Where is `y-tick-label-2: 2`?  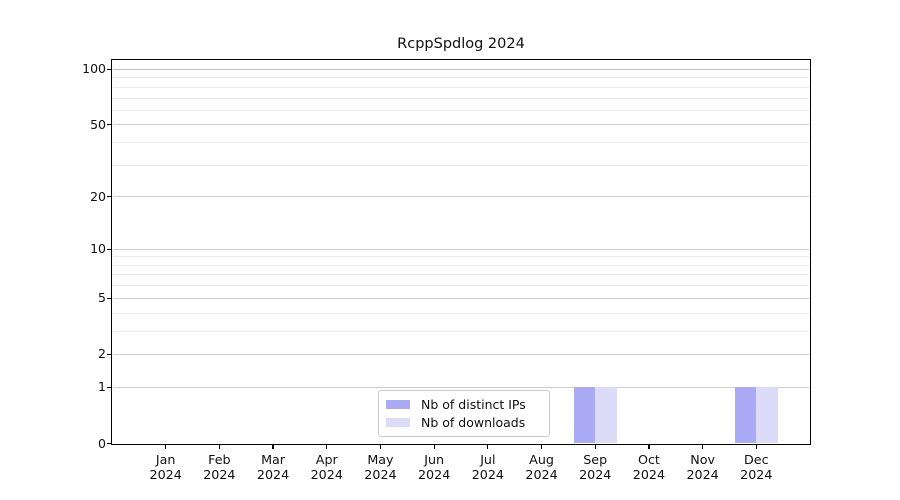 y-tick-label-2: 2 is located at coordinates (102, 354).